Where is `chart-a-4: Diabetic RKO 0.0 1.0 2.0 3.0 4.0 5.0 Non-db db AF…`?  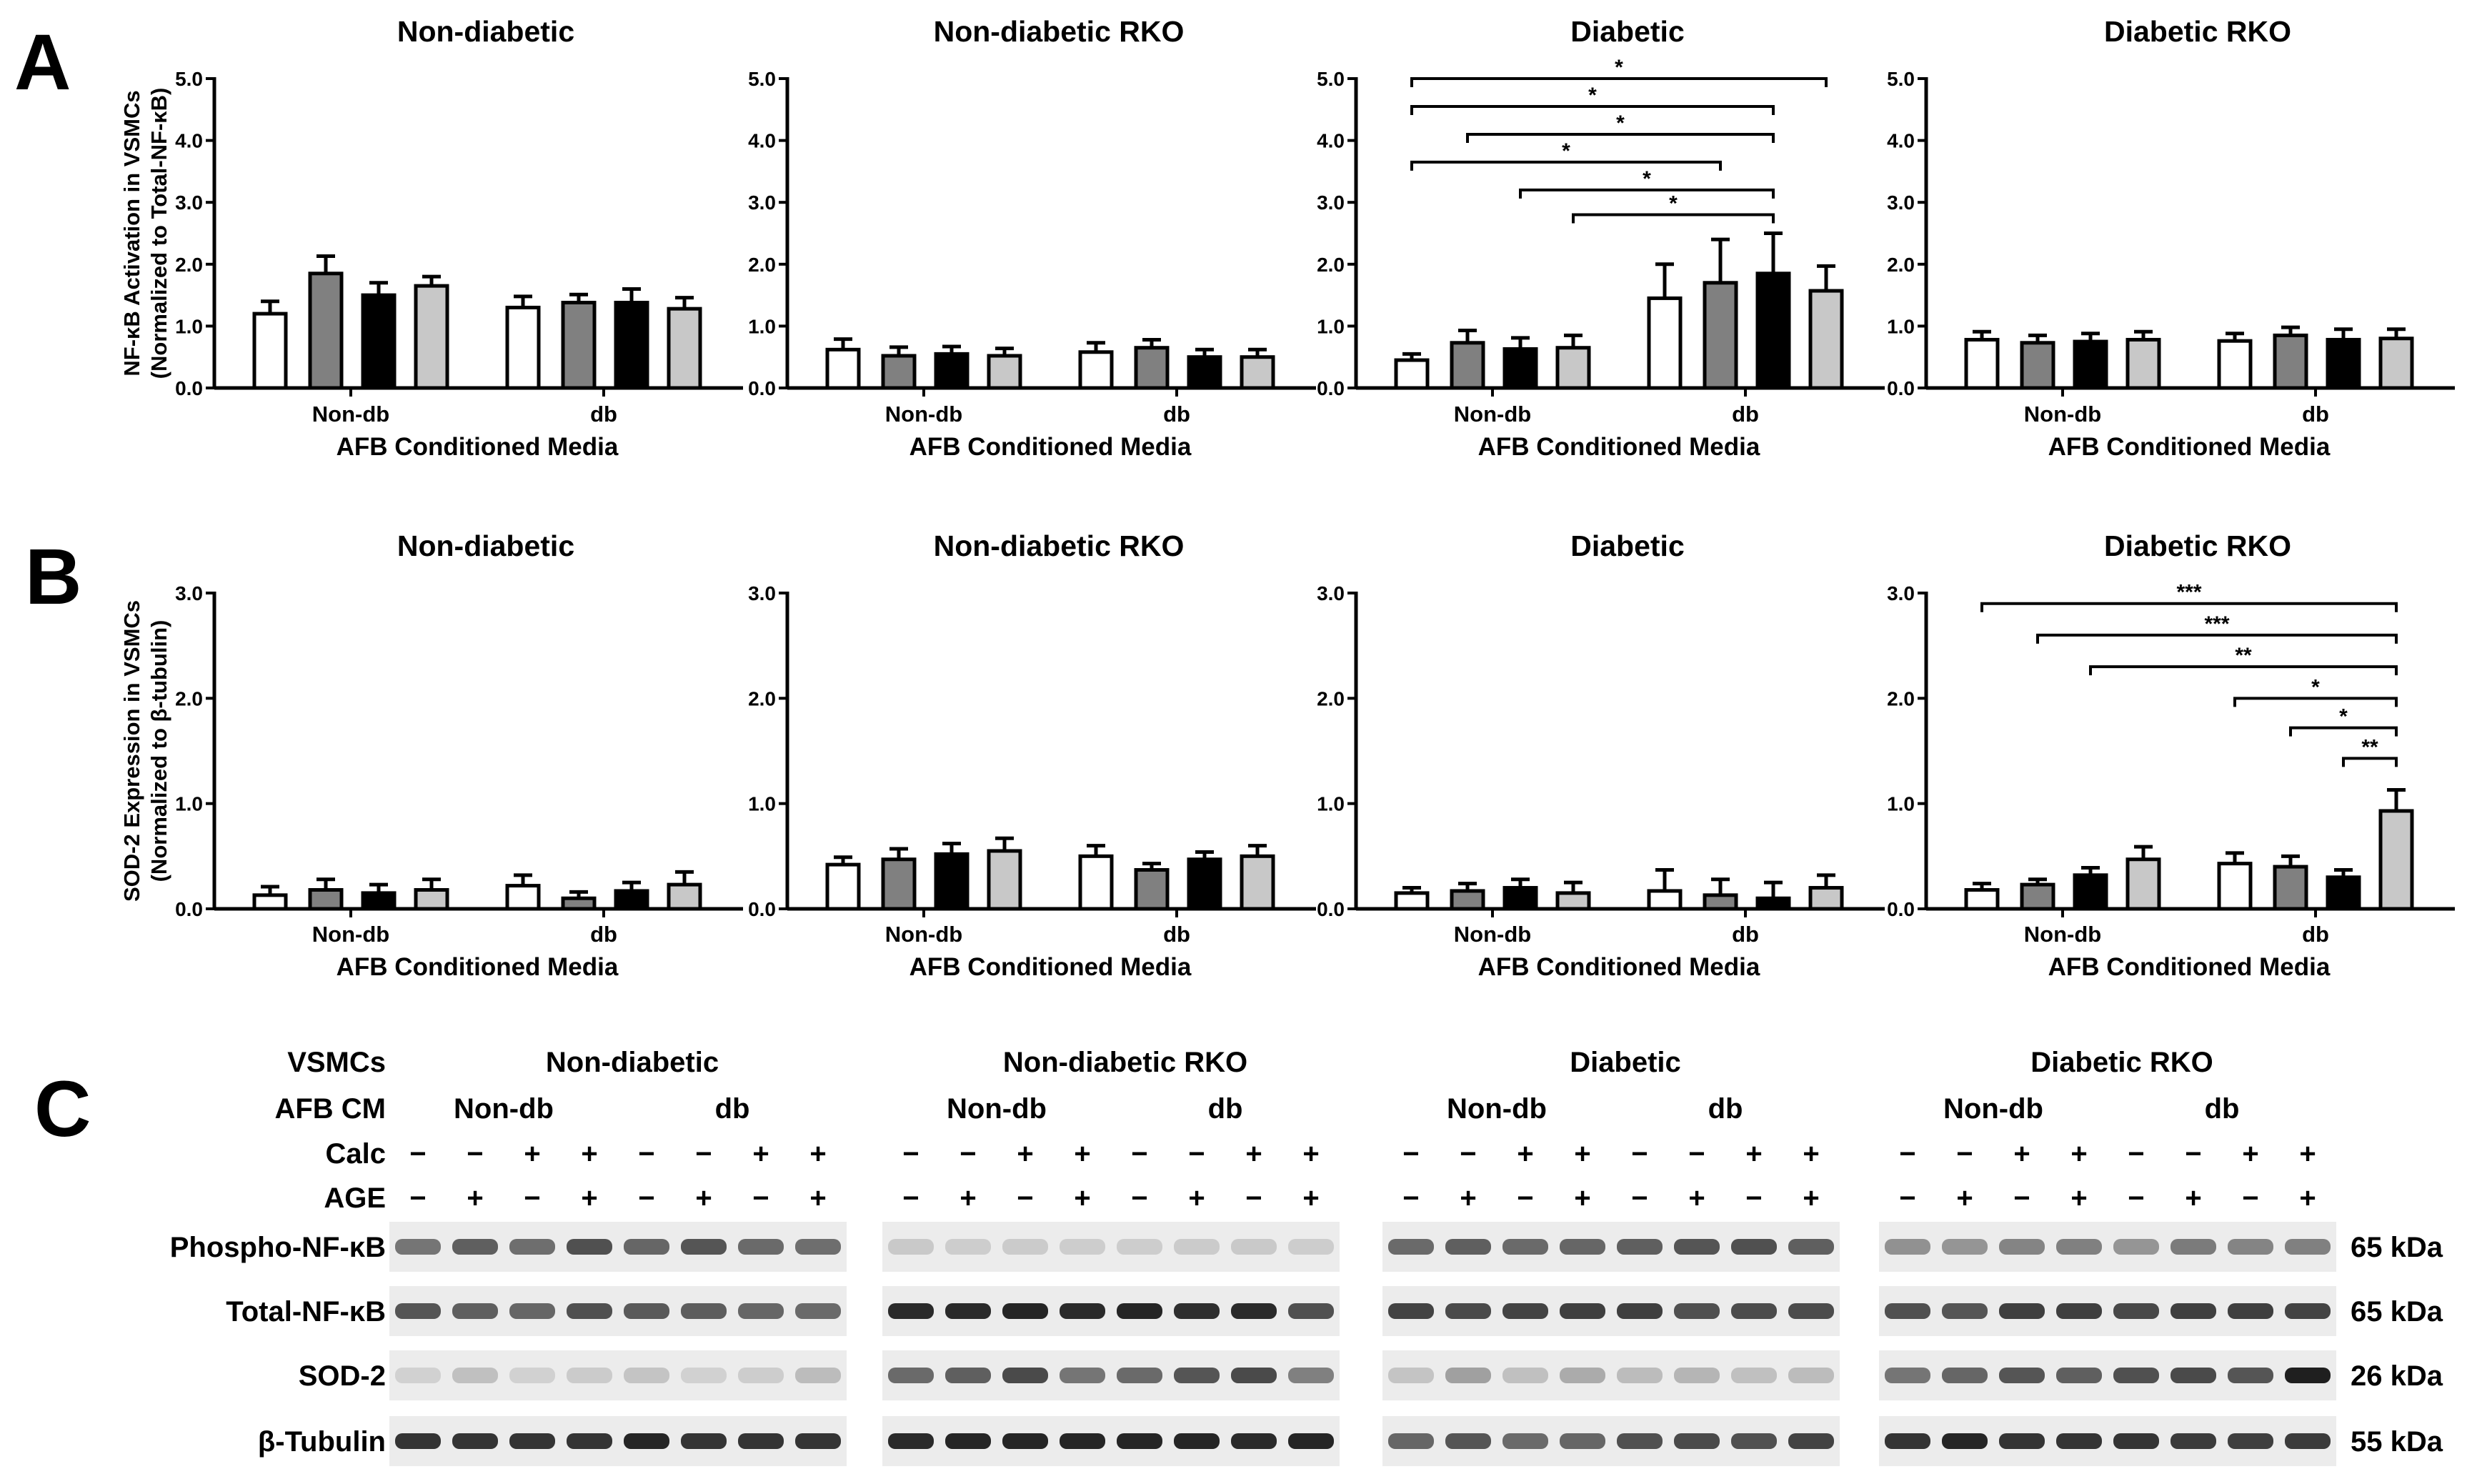 chart-a-4: Diabetic RKO 0.0 1.0 2.0 3.0 4.0 5.0 Non-db db AF… is located at coordinates (2171, 238).